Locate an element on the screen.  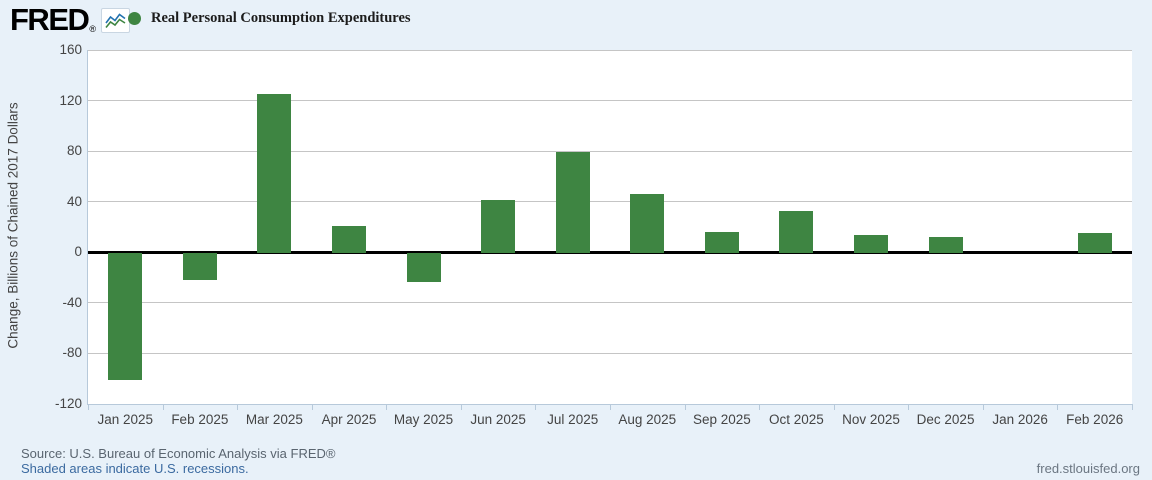
bar-sep-2025 is located at coordinates (721, 243).